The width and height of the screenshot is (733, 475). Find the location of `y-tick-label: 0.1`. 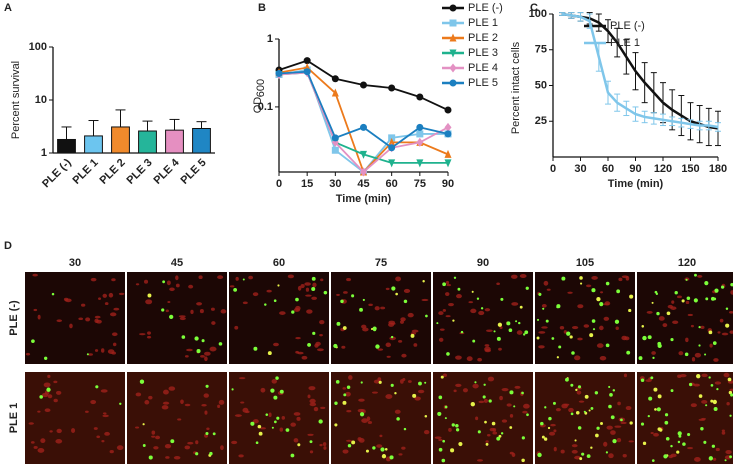

y-tick-label: 0.1 is located at coordinates (265, 107).